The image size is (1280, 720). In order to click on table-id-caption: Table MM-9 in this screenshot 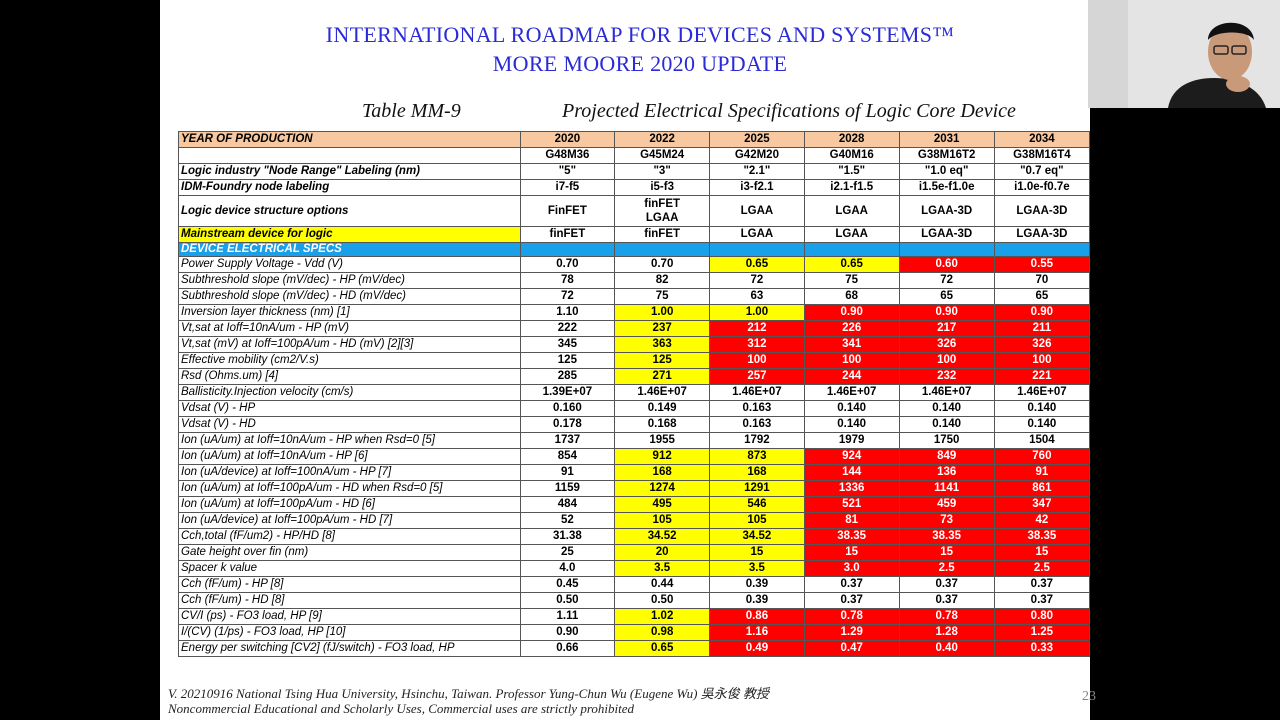, I will do `click(411, 111)`.